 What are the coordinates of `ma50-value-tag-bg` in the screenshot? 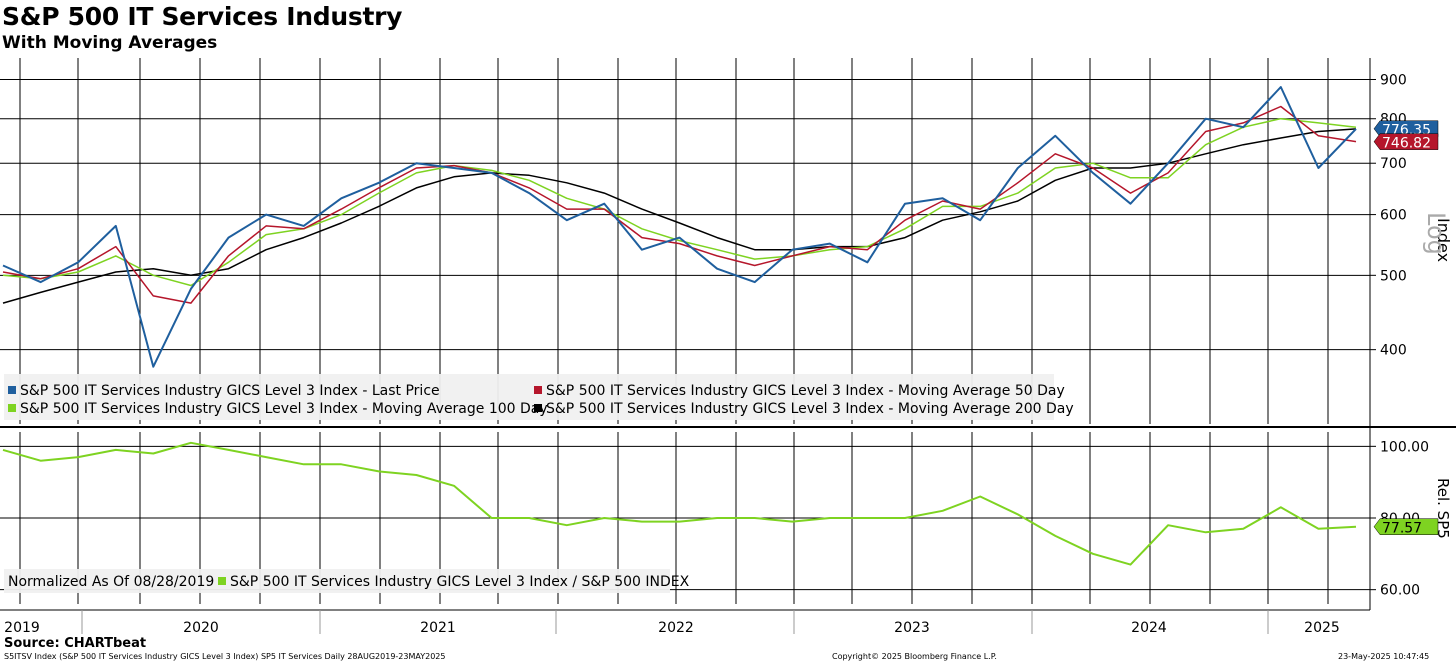 It's located at (1406, 141).